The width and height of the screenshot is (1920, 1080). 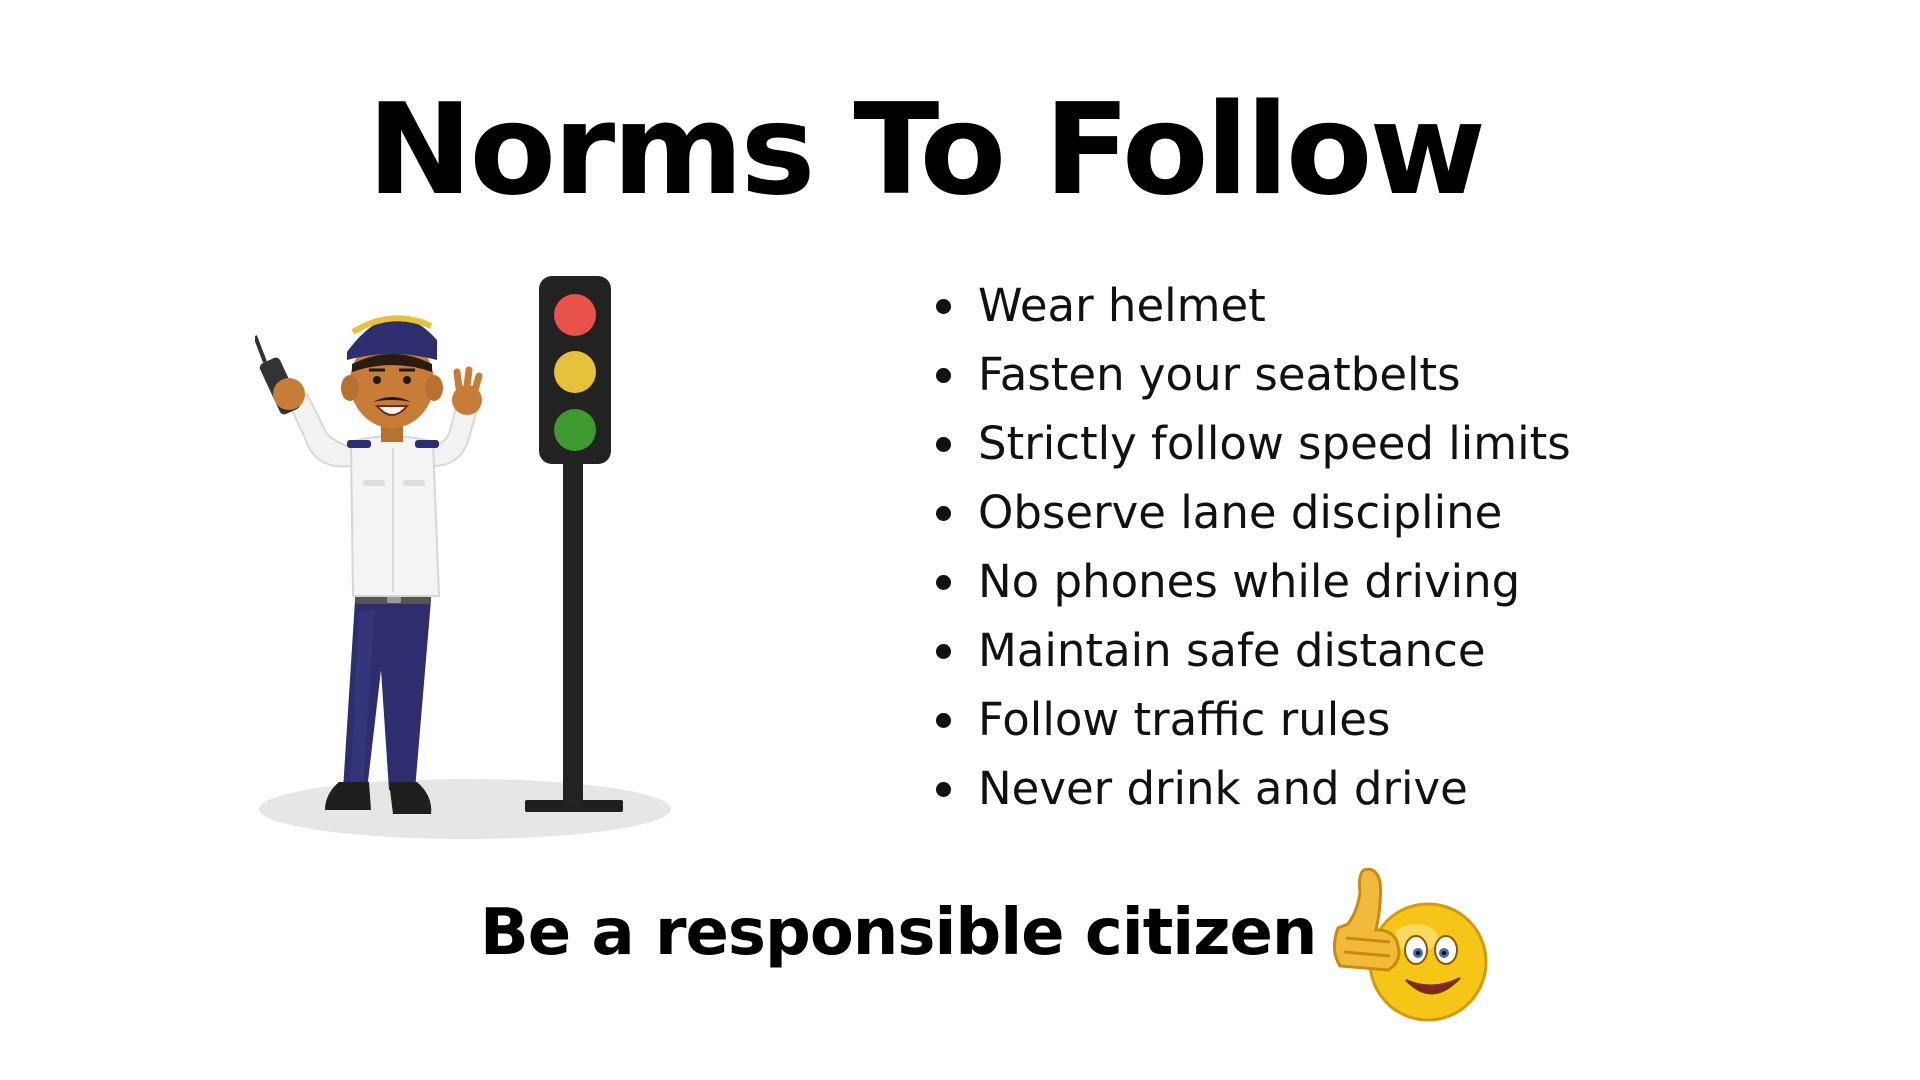 I want to click on norm-text: Follow traffic rules, so click(x=1184, y=719).